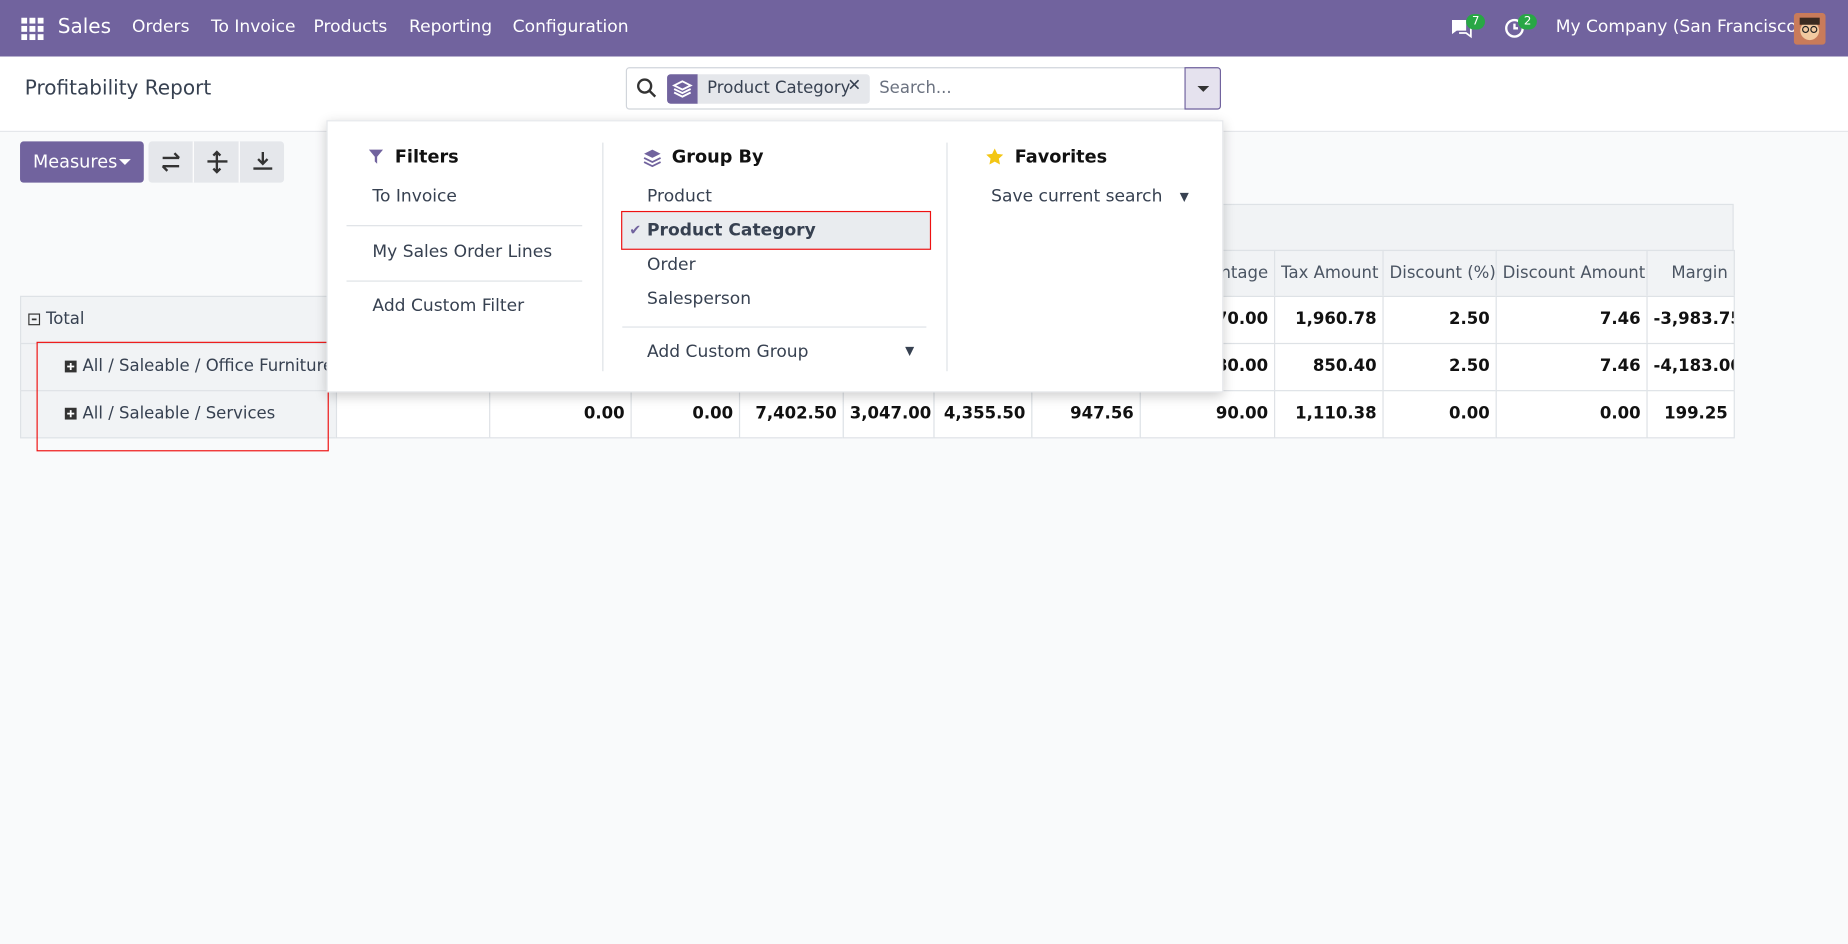  What do you see at coordinates (983, 414) in the screenshot?
I see `value-cell: 4,355.50` at bounding box center [983, 414].